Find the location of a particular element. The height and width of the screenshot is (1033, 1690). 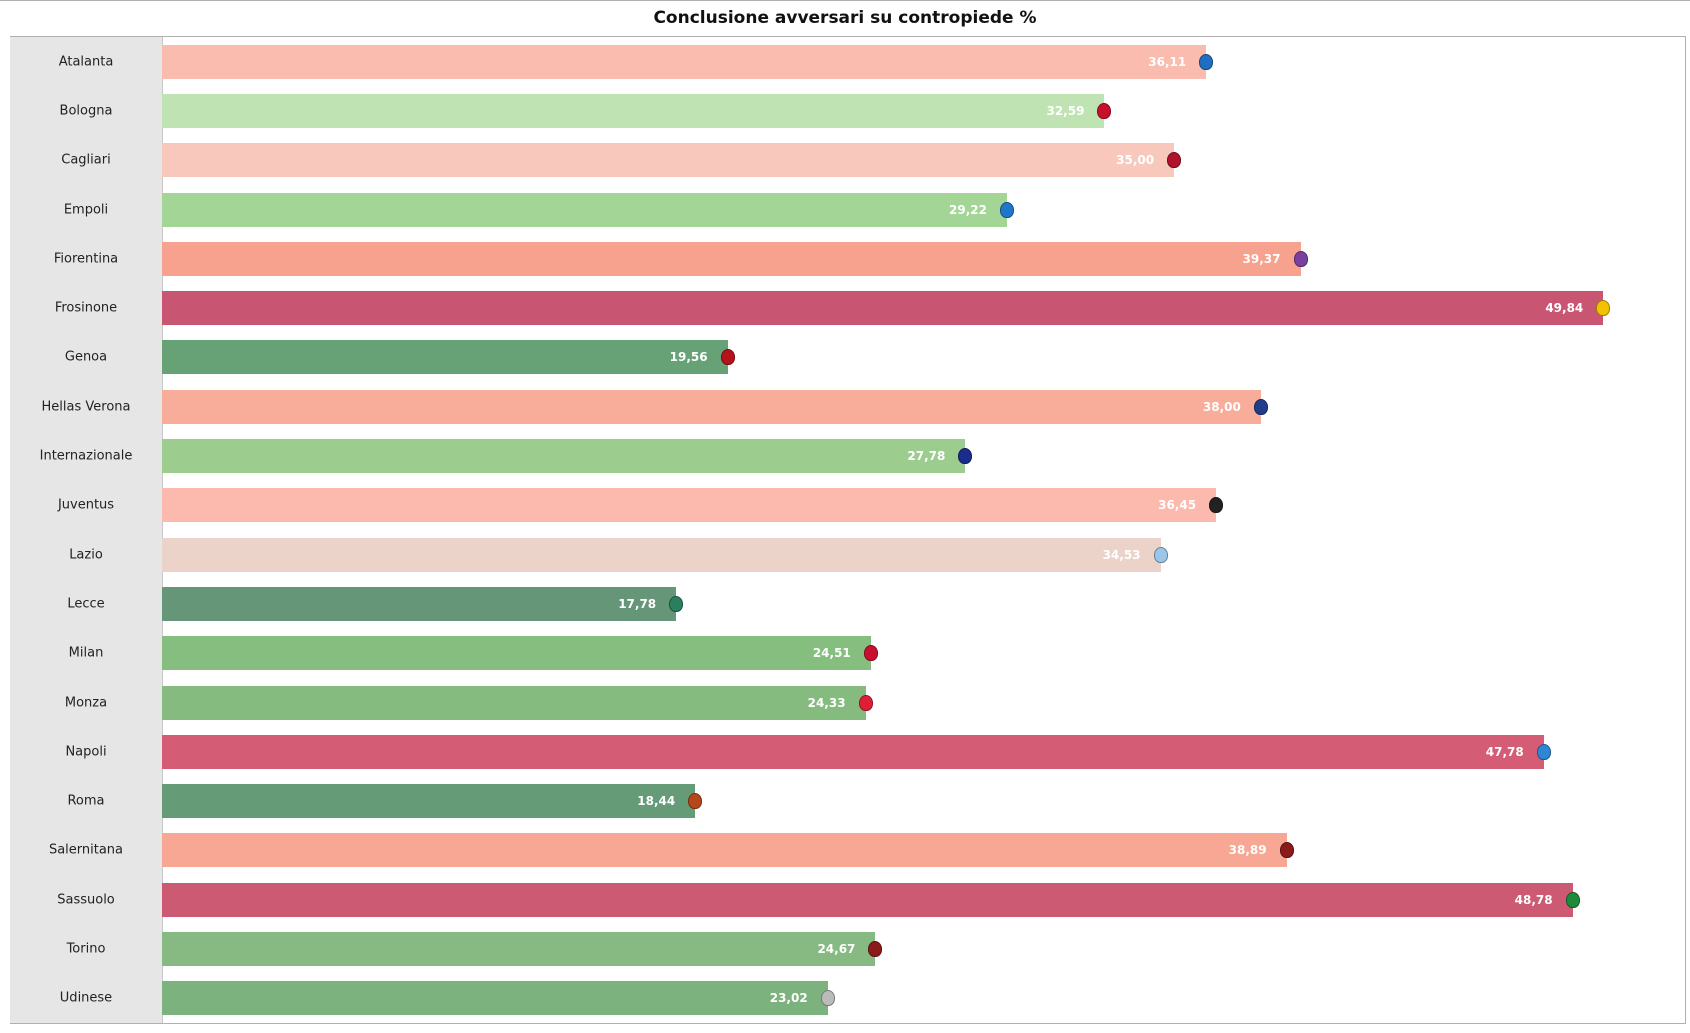

torino-crest-icon is located at coordinates (875, 949).